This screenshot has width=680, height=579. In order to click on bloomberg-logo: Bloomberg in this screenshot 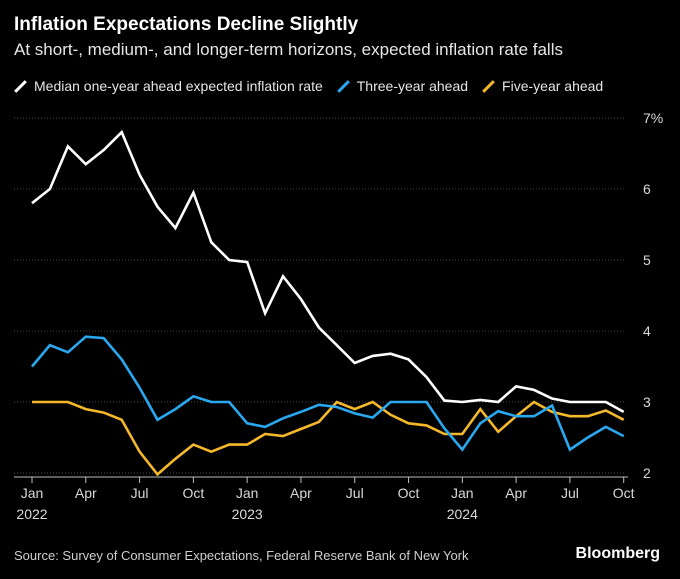, I will do `click(617, 553)`.